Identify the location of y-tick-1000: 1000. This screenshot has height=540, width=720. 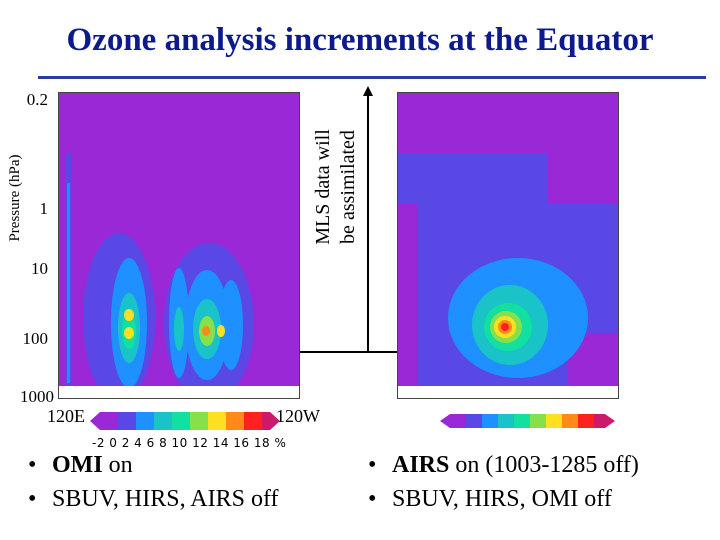
(37, 396).